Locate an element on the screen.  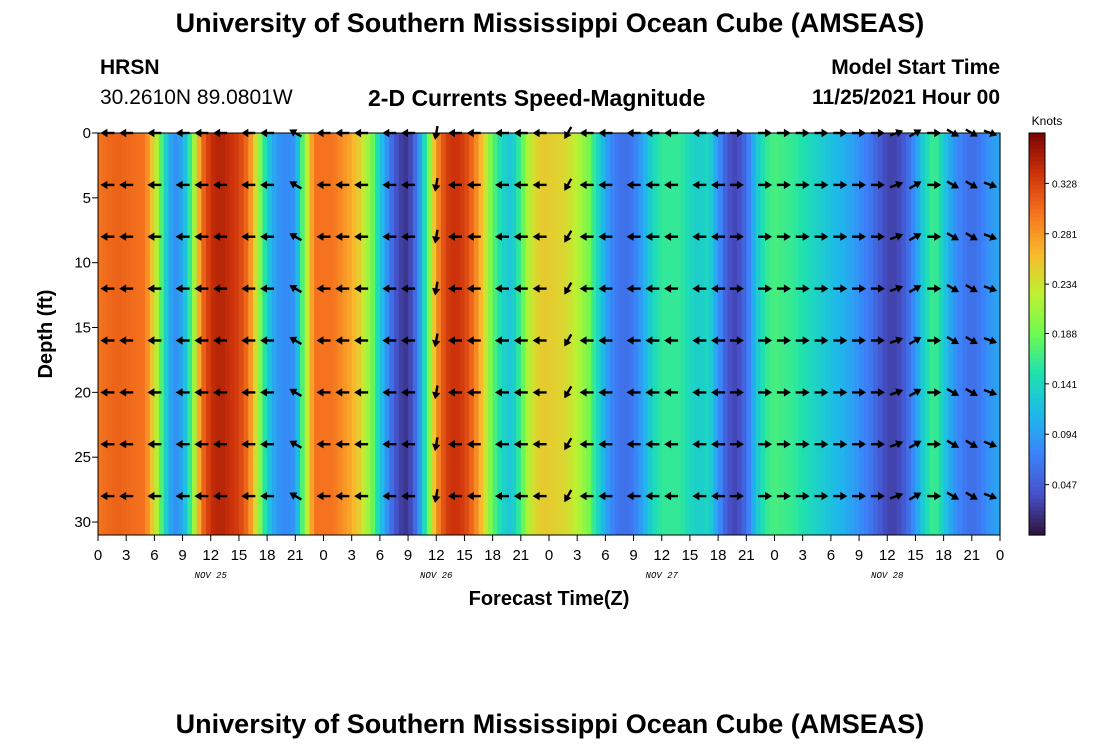
date-label: NOV 28 is located at coordinates (887, 576).